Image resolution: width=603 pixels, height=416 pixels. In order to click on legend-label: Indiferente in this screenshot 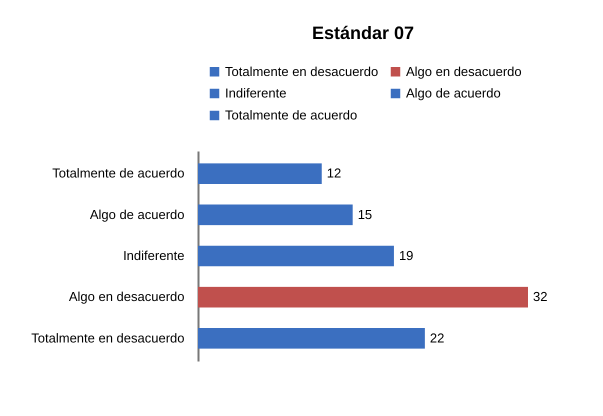, I will do `click(255, 93)`.